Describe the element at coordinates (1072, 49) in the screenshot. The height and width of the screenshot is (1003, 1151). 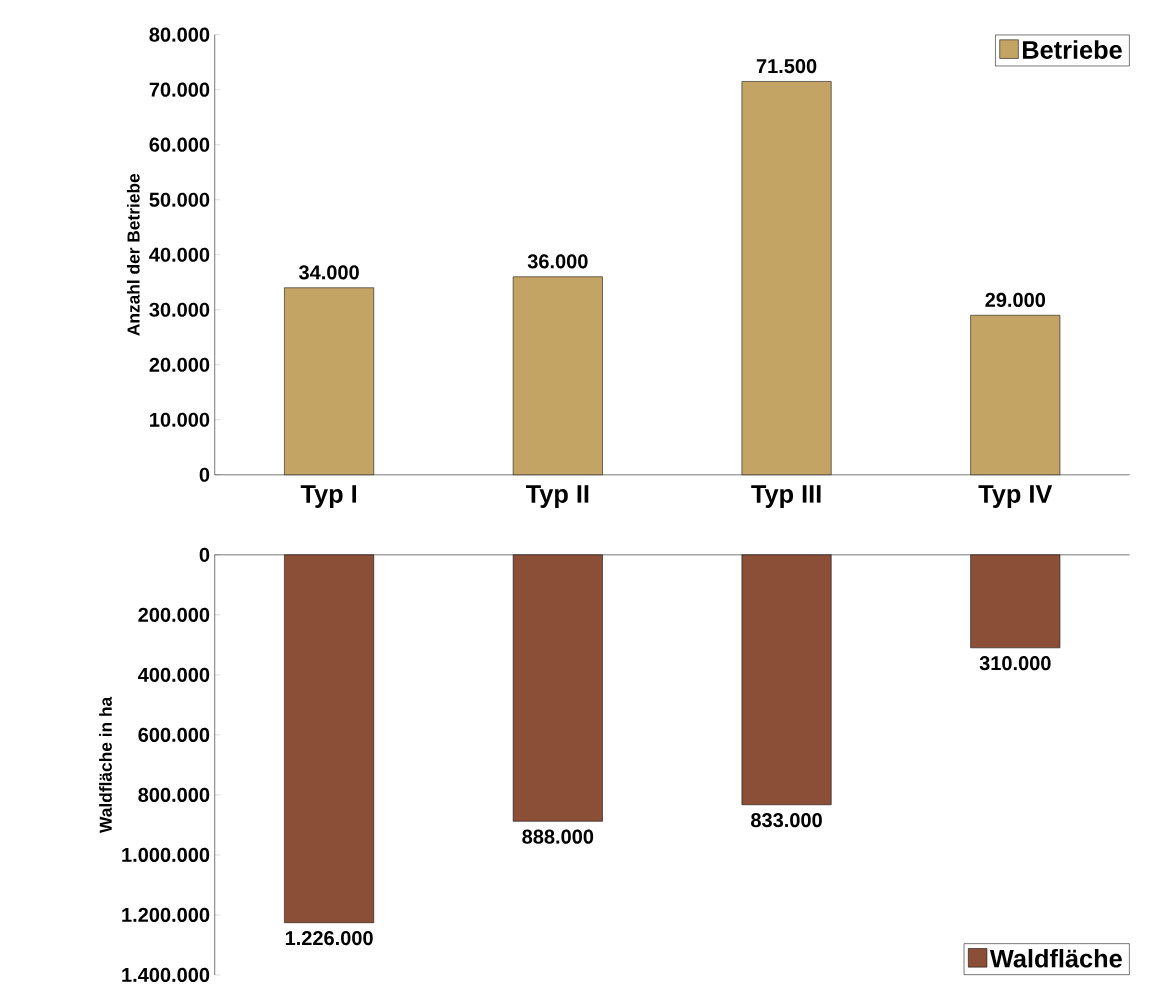
I see `legend-label: Betriebe` at that location.